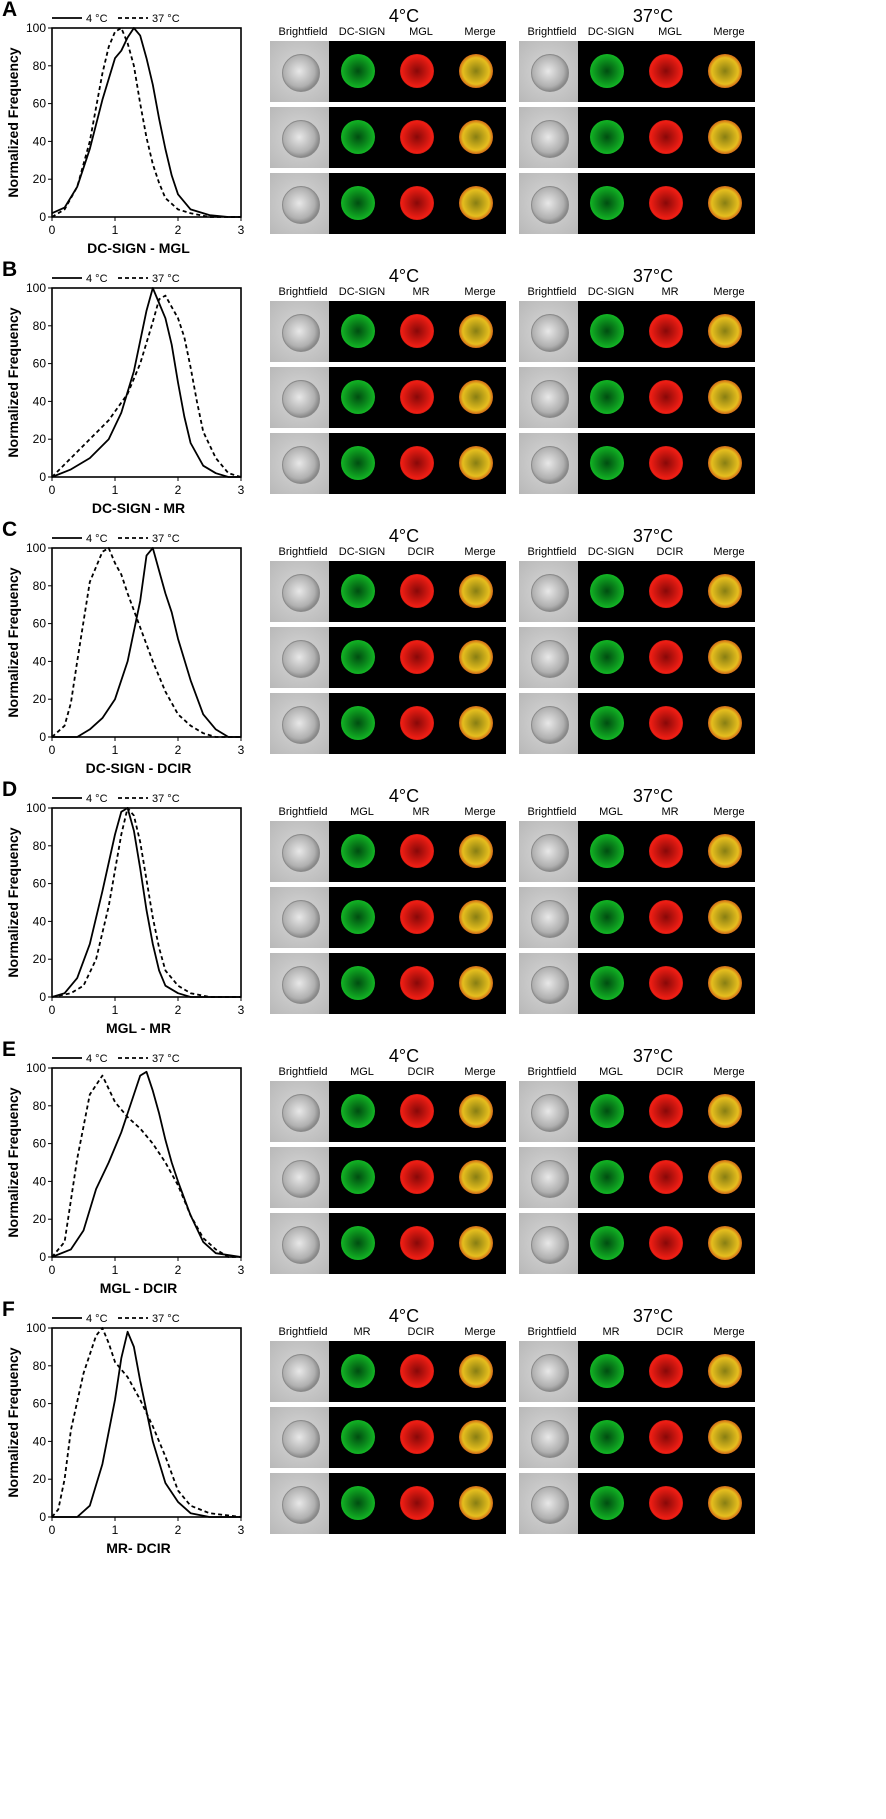  I want to click on legend-label-37c: 37 °C, so click(166, 799).